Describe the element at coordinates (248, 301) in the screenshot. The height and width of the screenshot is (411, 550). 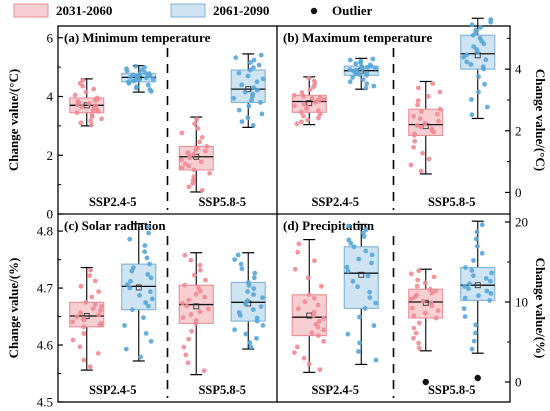
I see `box-SSP5.8-5-2061-2090` at that location.